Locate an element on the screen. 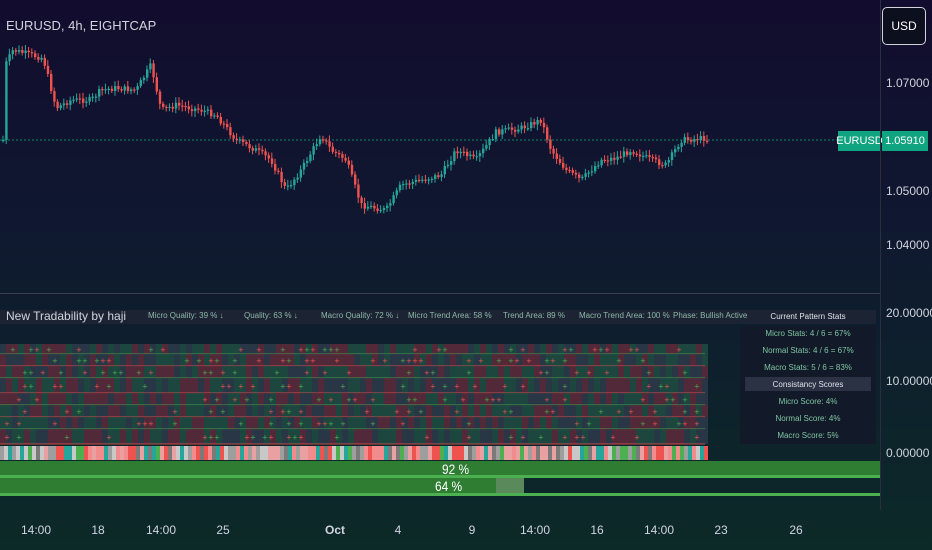  header-trend-area: Trend Area: 89 % is located at coordinates (534, 315).